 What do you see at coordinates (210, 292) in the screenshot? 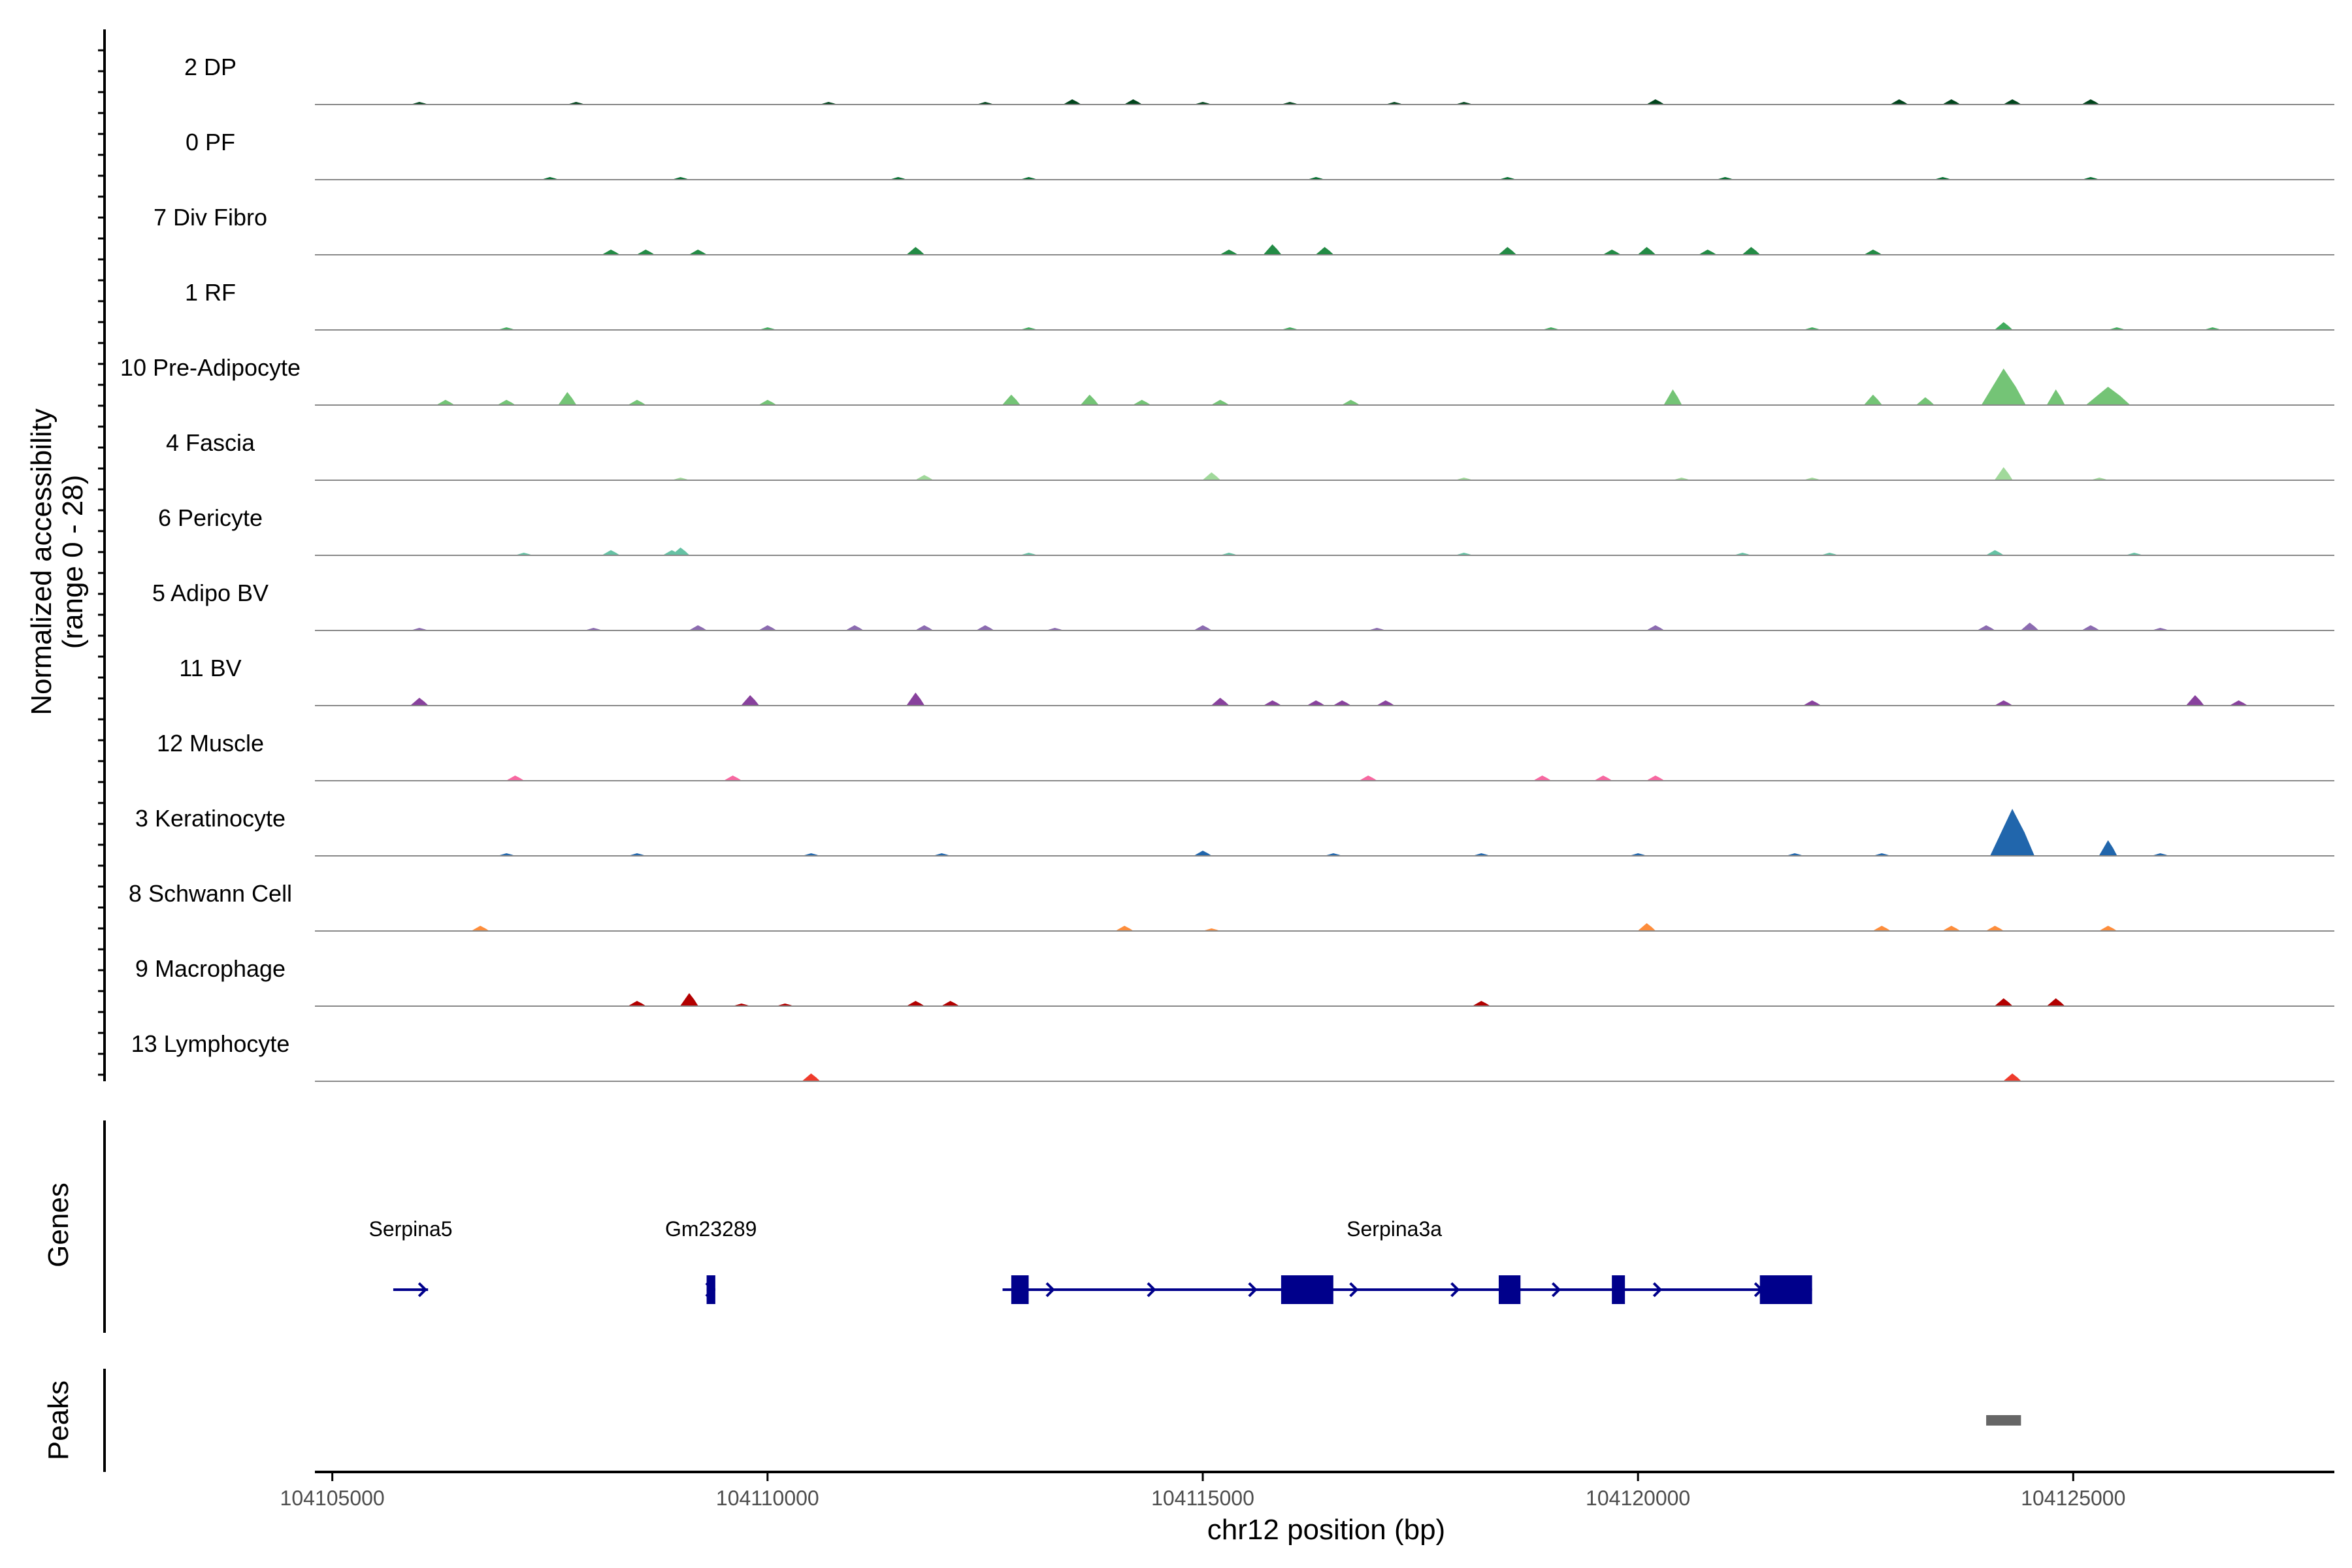
I see `track-label: 1 RF` at bounding box center [210, 292].